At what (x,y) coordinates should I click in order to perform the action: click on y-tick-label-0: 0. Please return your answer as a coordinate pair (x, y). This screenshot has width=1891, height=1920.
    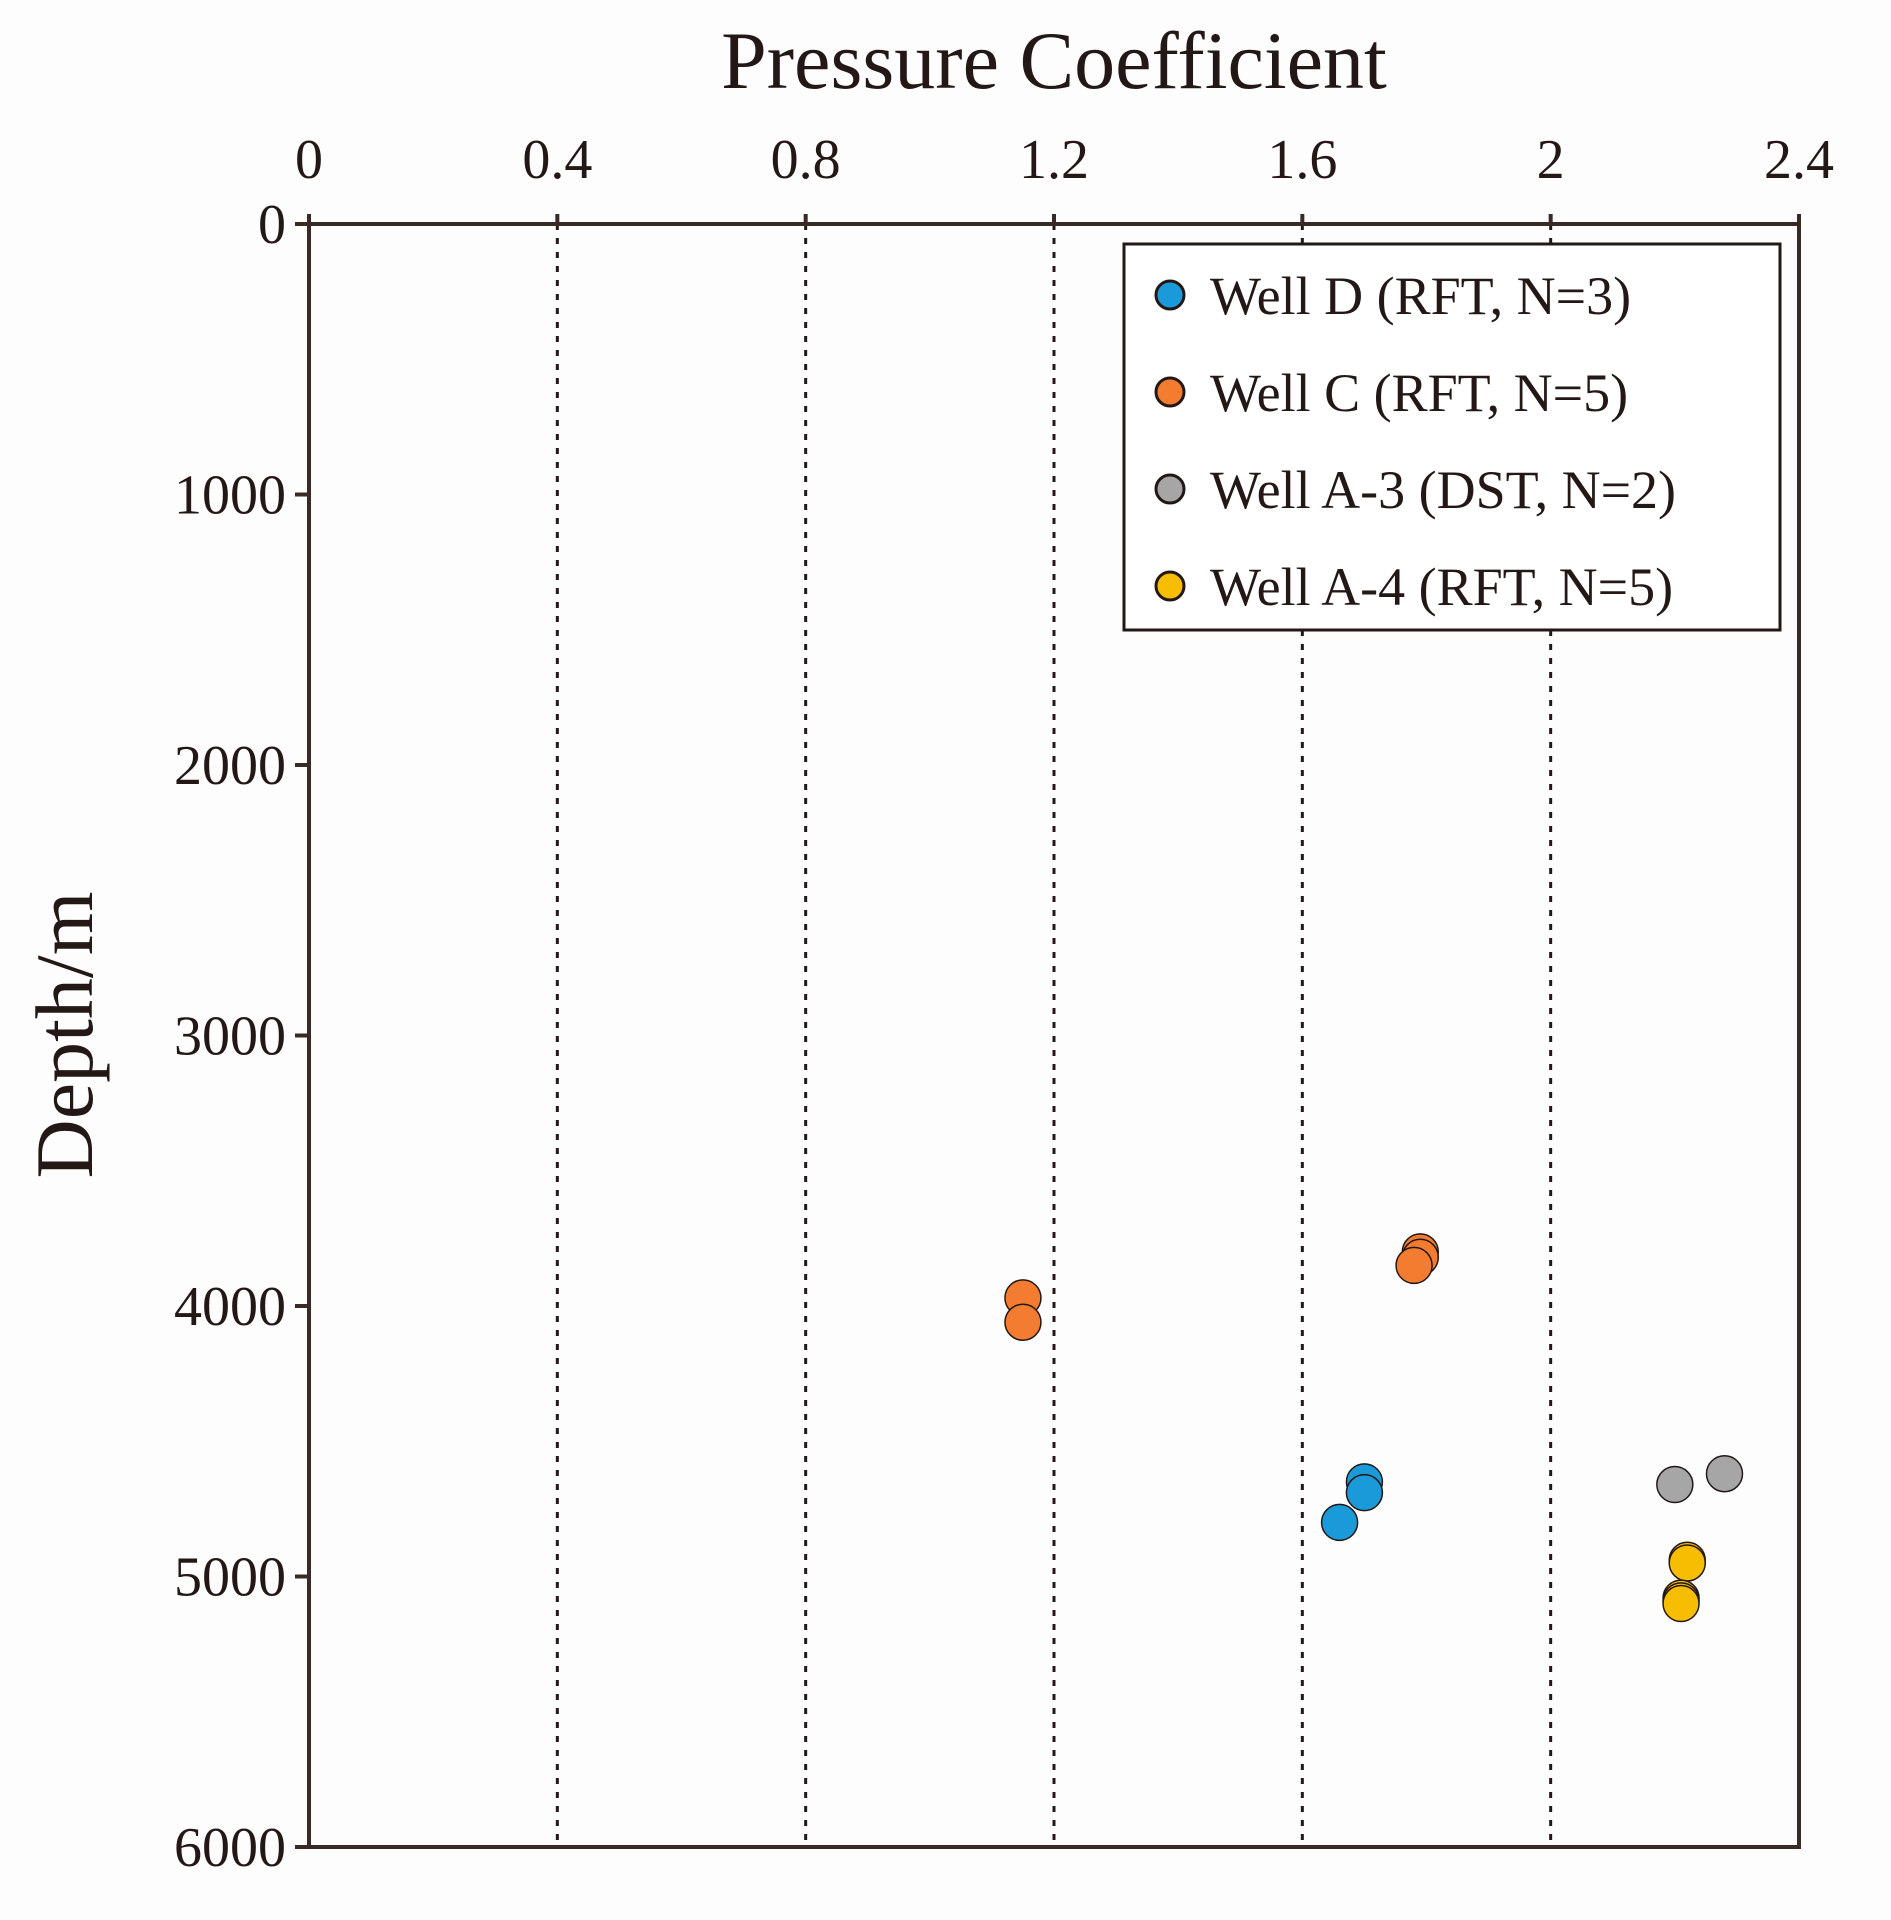
    Looking at the image, I should click on (272, 225).